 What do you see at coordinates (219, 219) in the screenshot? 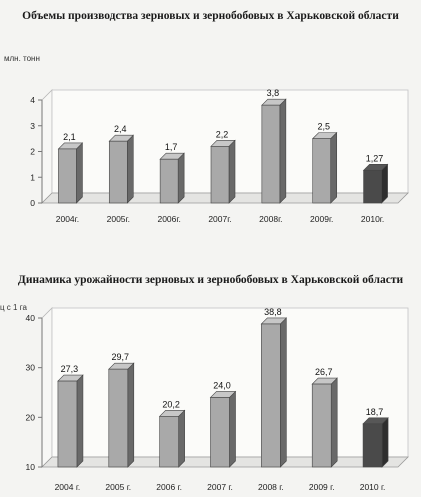
I see `x-tick-label: 2007г.` at bounding box center [219, 219].